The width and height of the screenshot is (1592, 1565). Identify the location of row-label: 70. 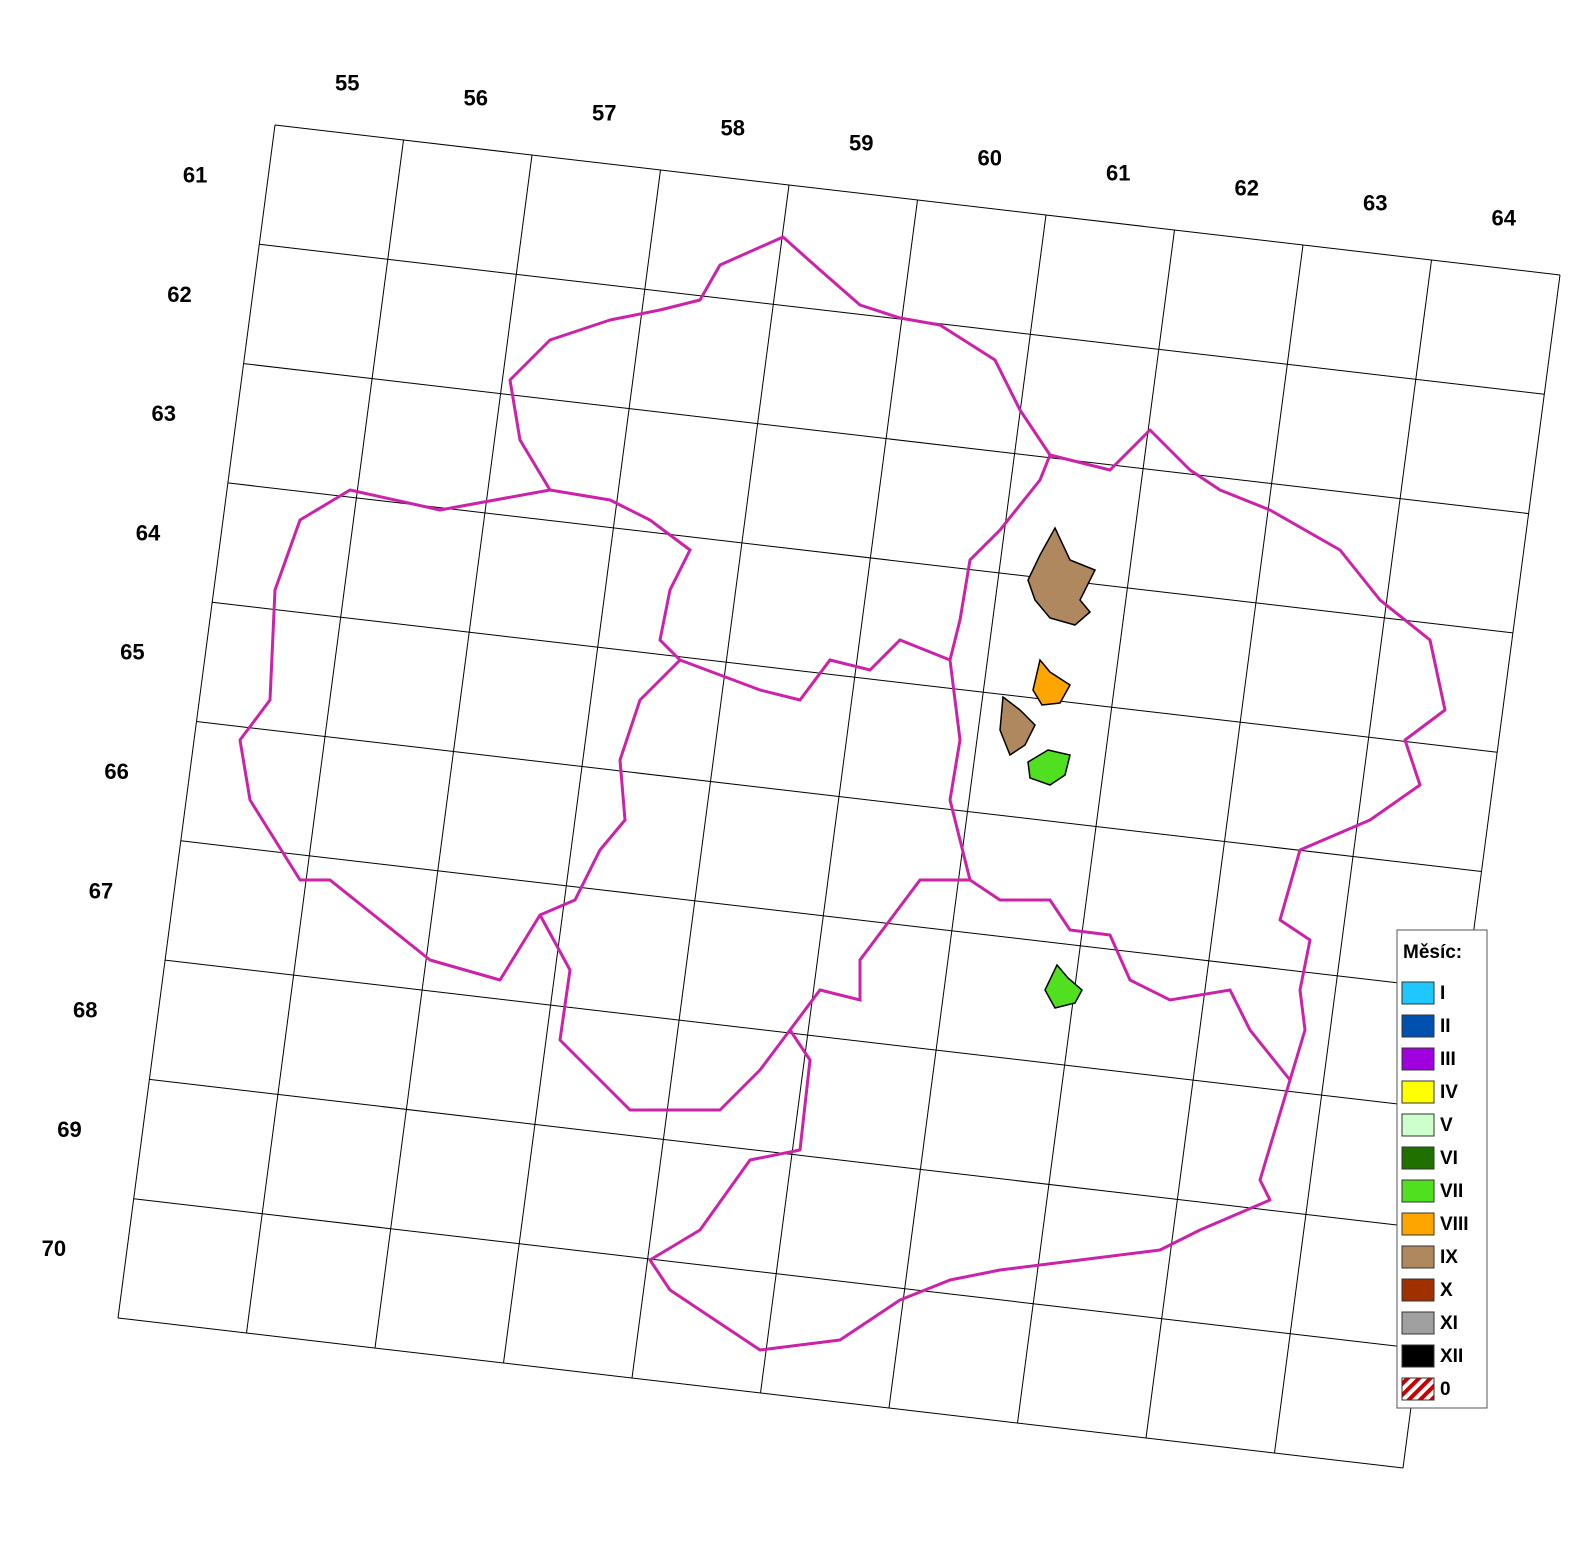
(54, 1248).